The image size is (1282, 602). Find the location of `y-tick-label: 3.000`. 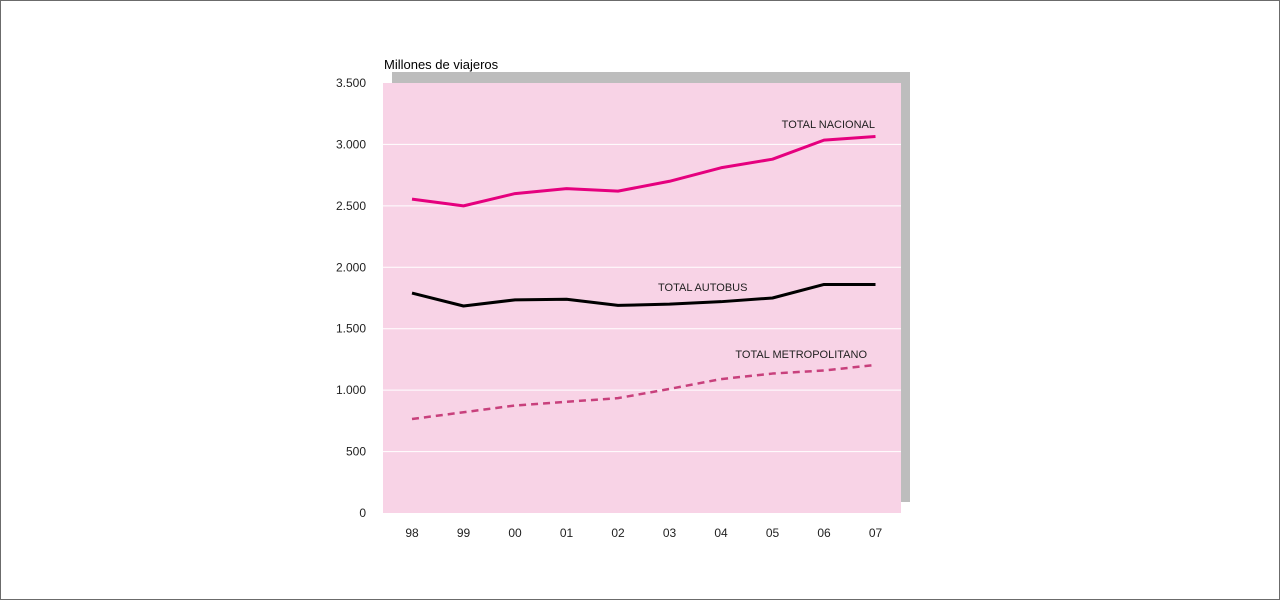

y-tick-label: 3.000 is located at coordinates (351, 144).